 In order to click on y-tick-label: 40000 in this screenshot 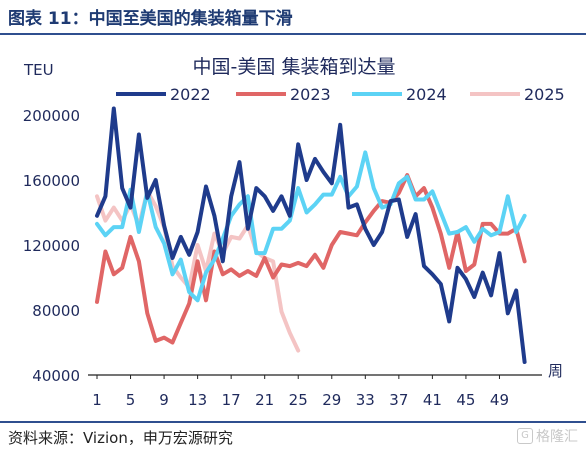, I will do `click(56, 376)`.